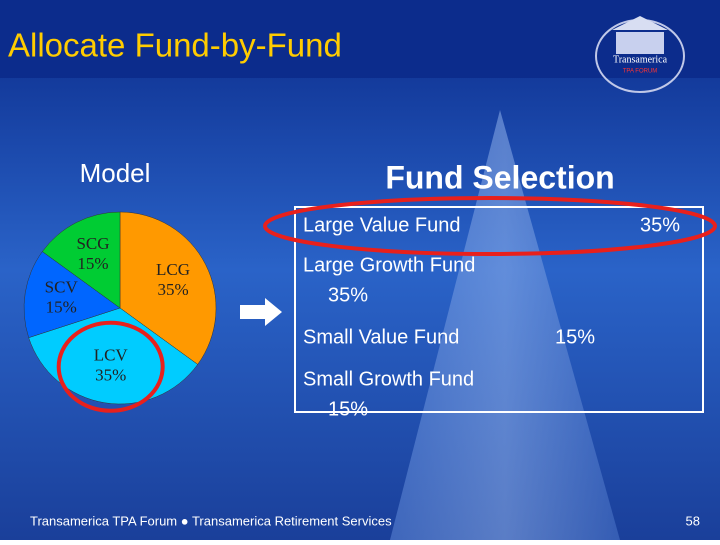 This screenshot has height=545, width=720. Describe the element at coordinates (640, 59) in the screenshot. I see `logo-name: Transamerica` at that location.